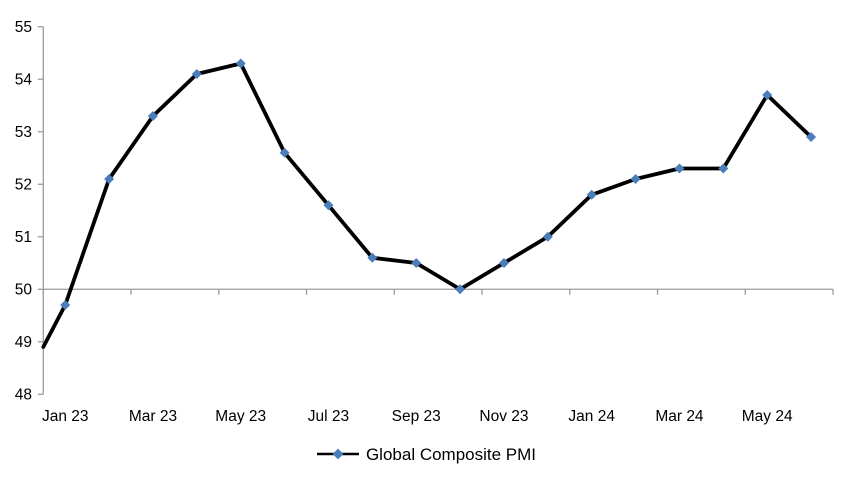  I want to click on legend-line-marker-sample, so click(337, 454).